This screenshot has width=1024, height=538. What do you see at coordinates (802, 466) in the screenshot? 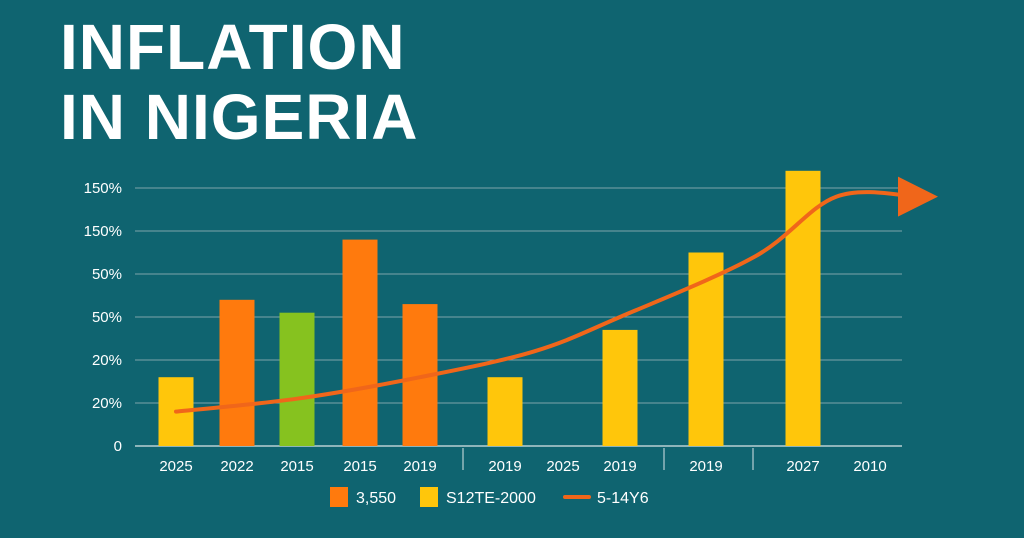
I see `x-tick-label: 2027` at bounding box center [802, 466].